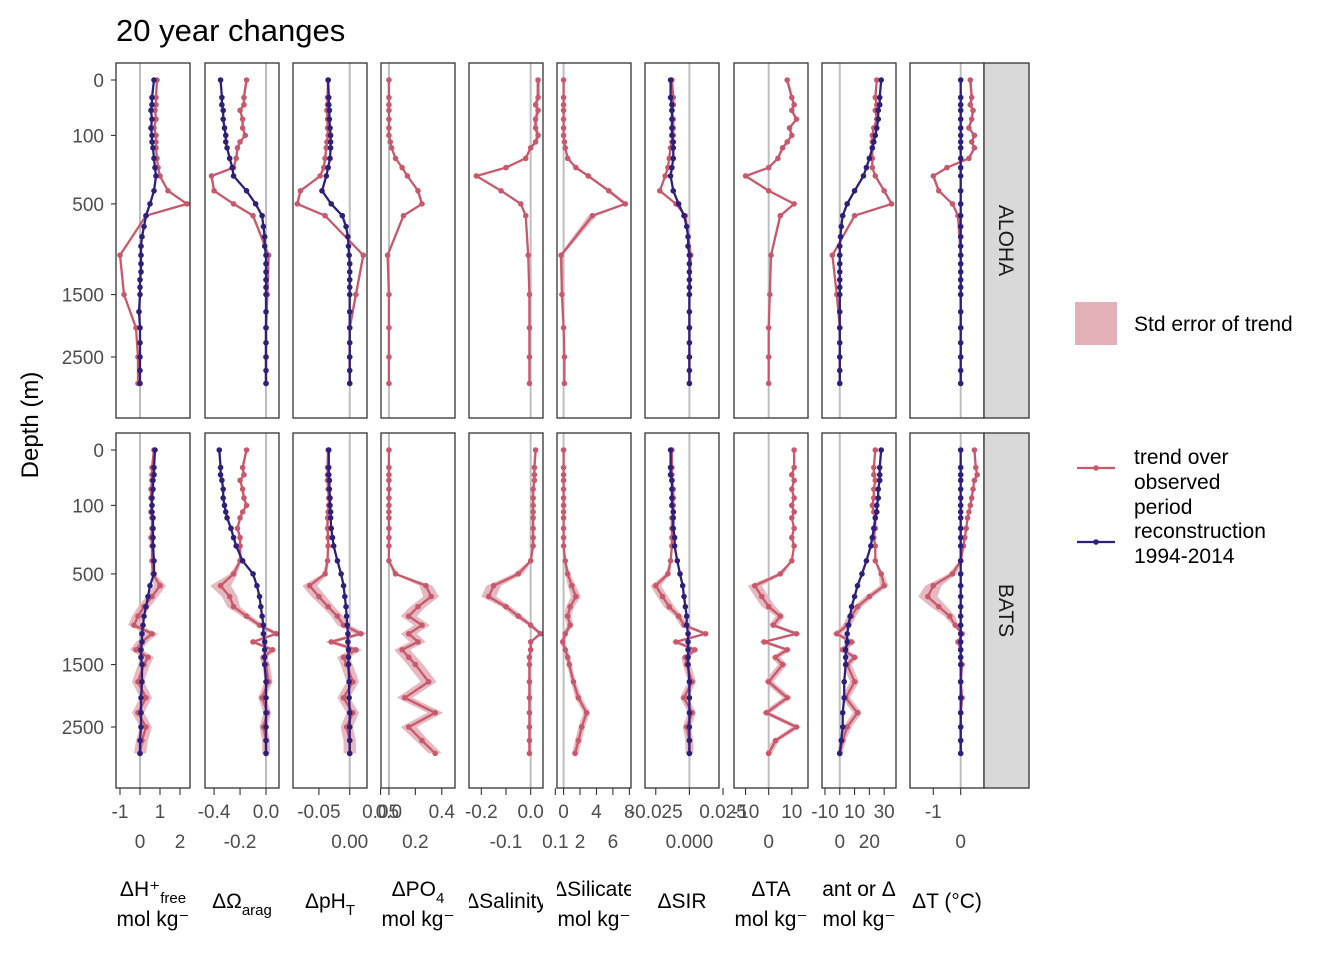 Image resolution: width=1344 pixels, height=960 pixels. I want to click on x-title-main: ΔPO, so click(414, 889).